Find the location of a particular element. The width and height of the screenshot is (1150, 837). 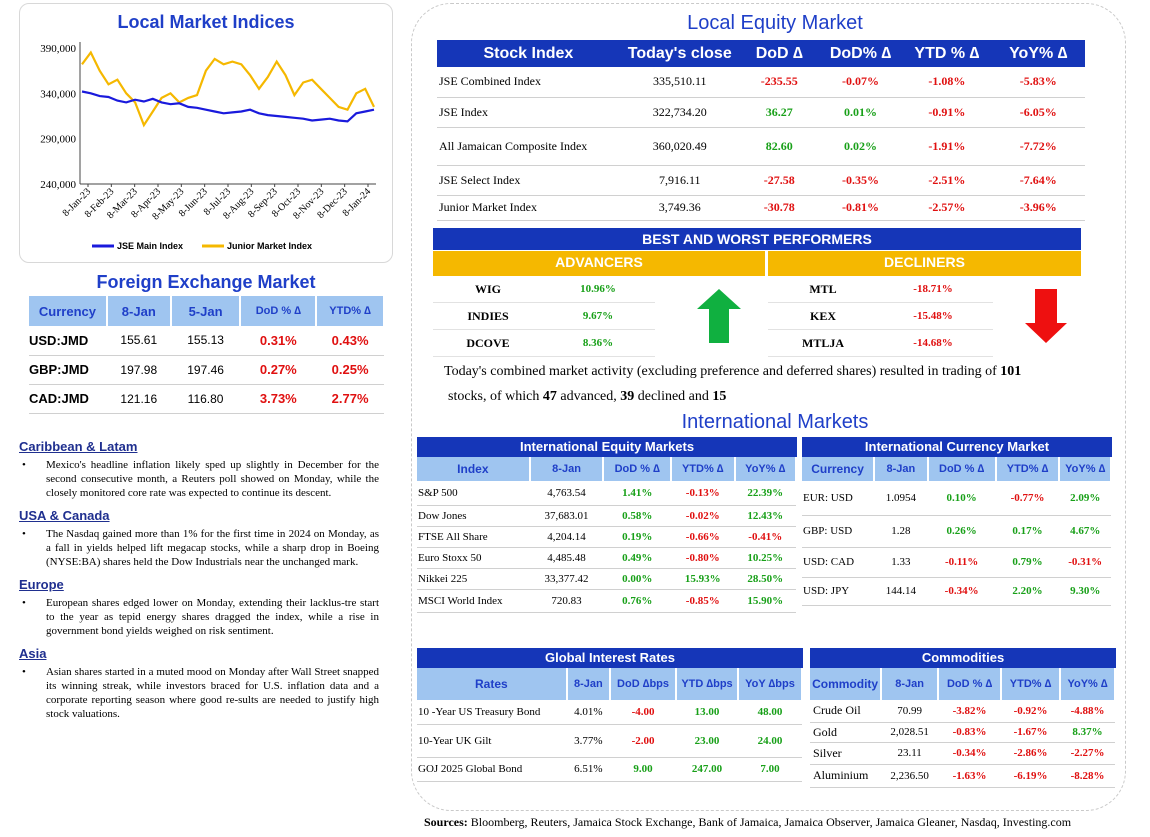

y-tick-label: 290,000 is located at coordinates (58, 140).